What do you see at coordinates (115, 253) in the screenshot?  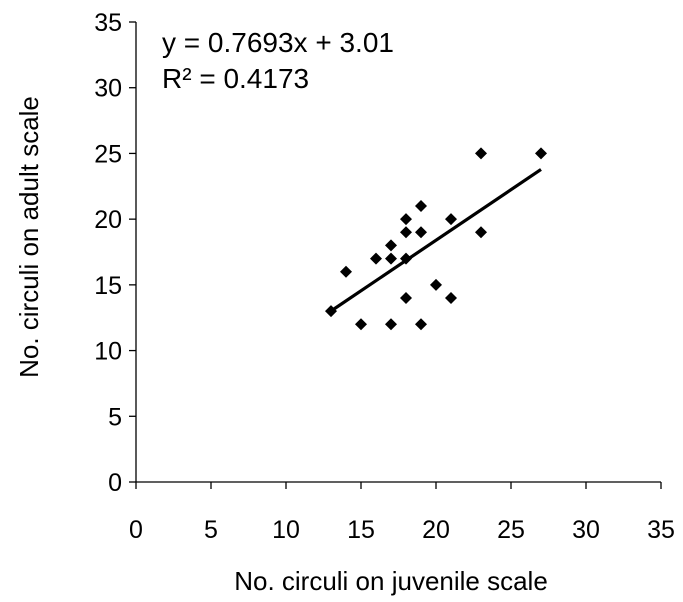 I see `y-ticks: 0 5 10 15 20 25 30 35` at bounding box center [115, 253].